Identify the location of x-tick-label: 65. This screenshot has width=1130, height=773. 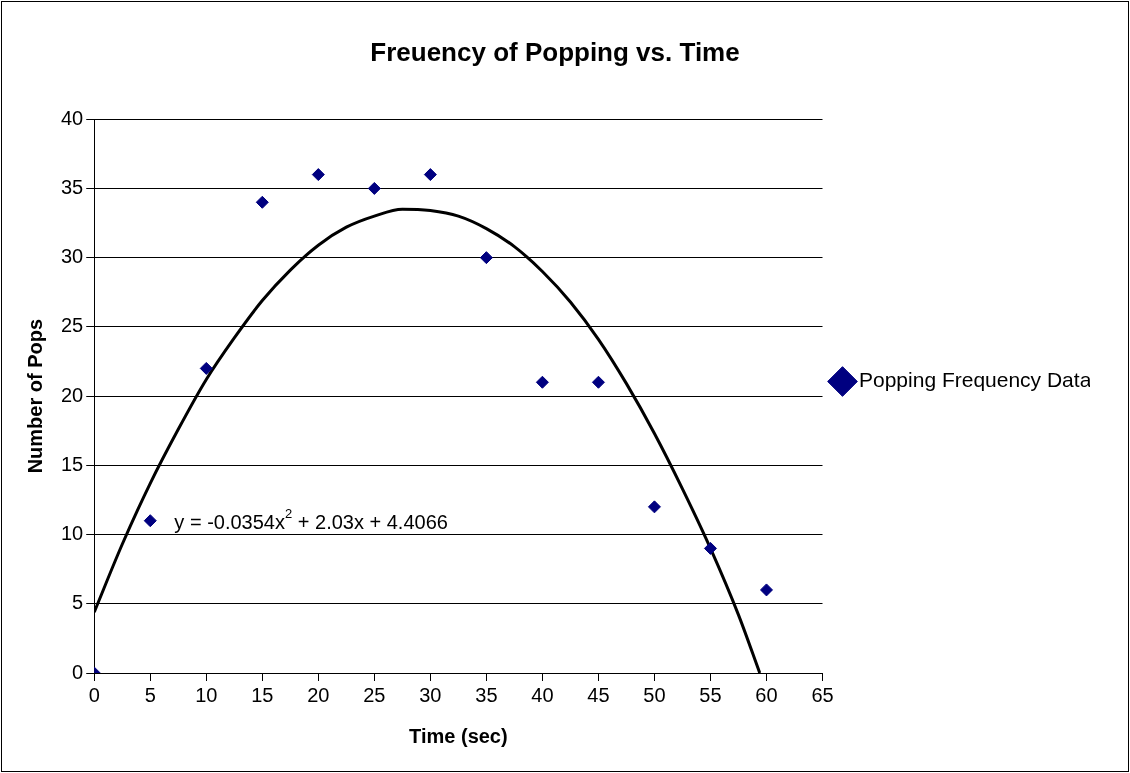
(822, 694).